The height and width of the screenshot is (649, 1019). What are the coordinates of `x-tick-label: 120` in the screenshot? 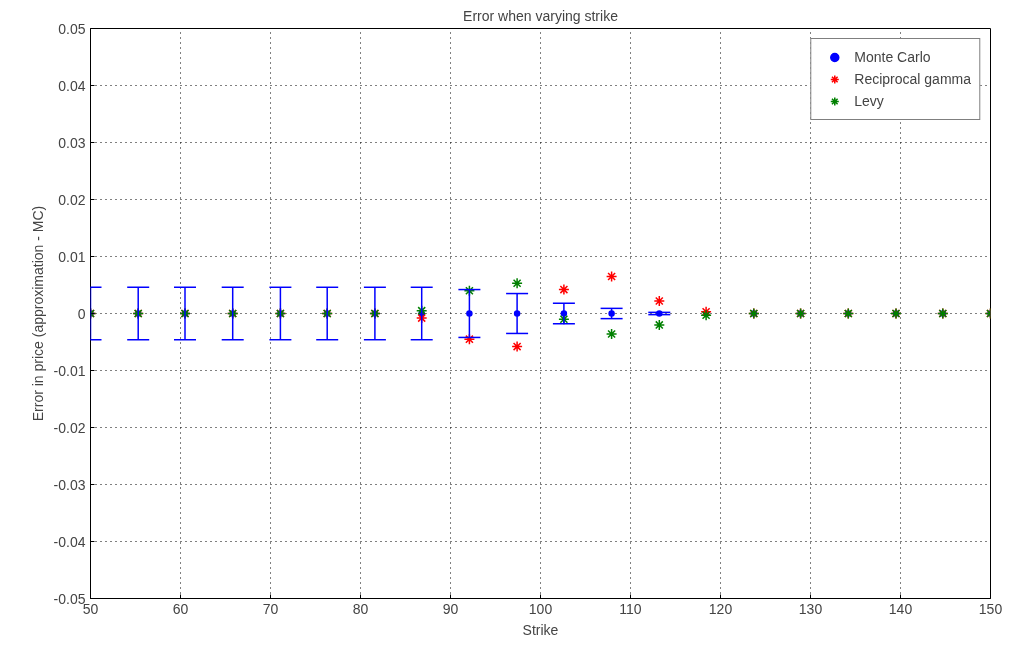 It's located at (720, 608).